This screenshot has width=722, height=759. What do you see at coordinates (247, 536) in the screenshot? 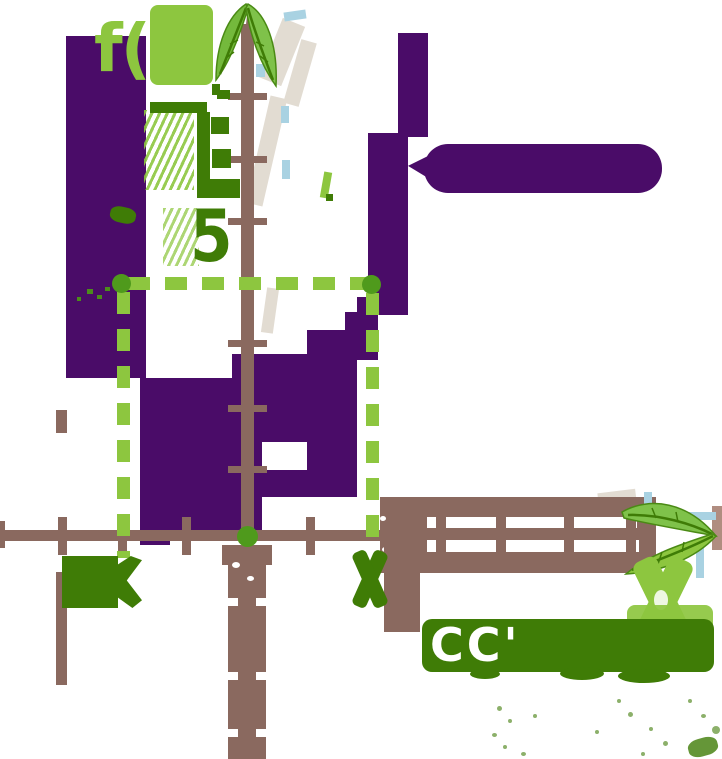
I see `point-origin` at bounding box center [247, 536].